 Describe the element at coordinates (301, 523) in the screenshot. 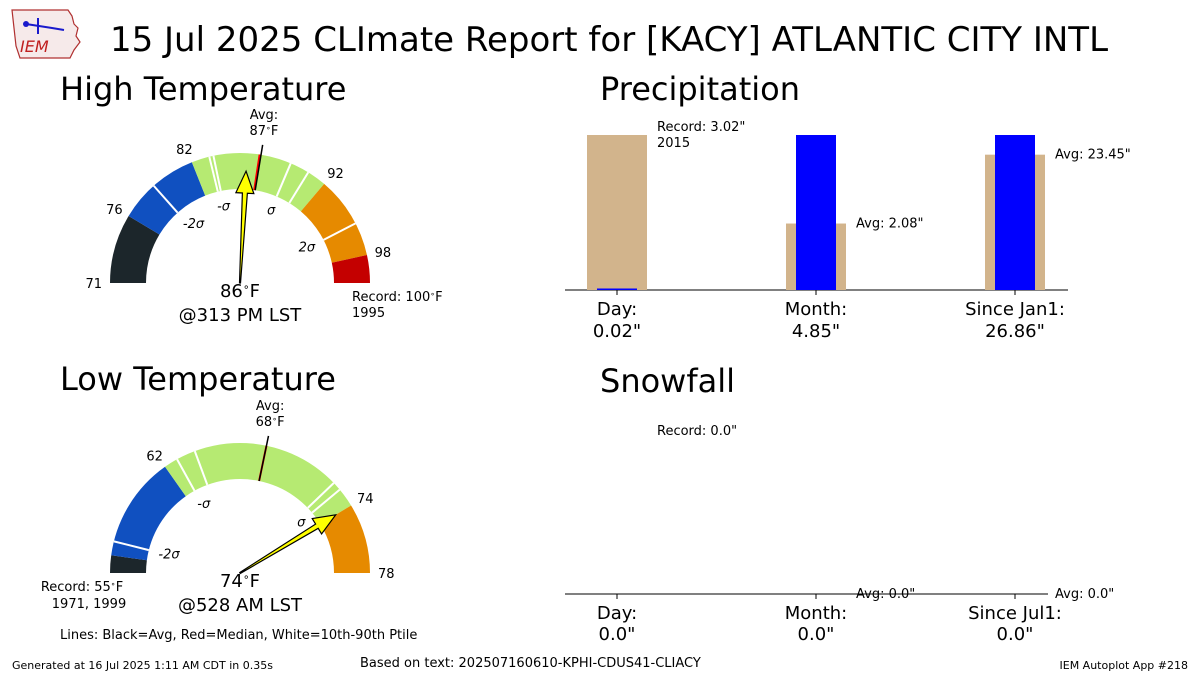

I see `low-sigma-label-2: σ` at that location.